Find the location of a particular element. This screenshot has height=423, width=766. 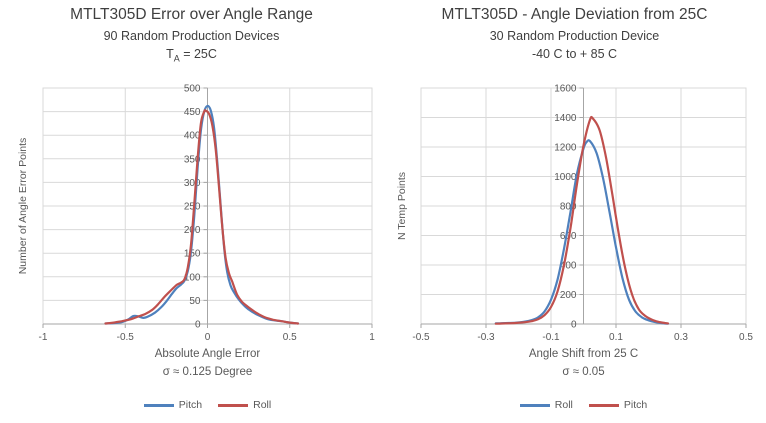

x-tick-label: 0.3 is located at coordinates (681, 337).